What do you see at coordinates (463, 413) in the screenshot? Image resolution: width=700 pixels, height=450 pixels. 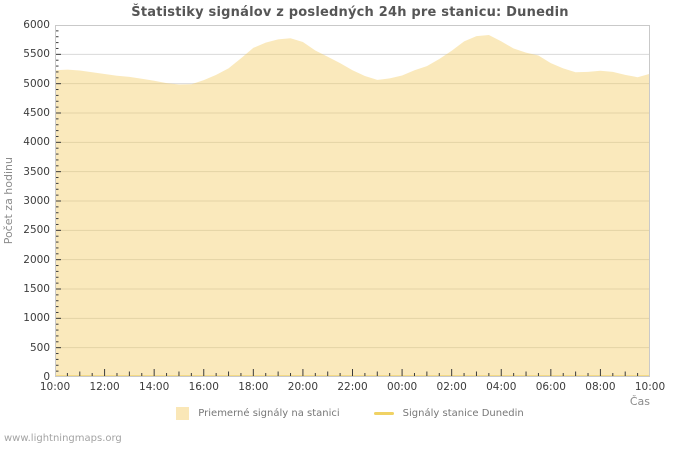 I see `legend-label-line: Signály stanice Dunedin` at bounding box center [463, 413].